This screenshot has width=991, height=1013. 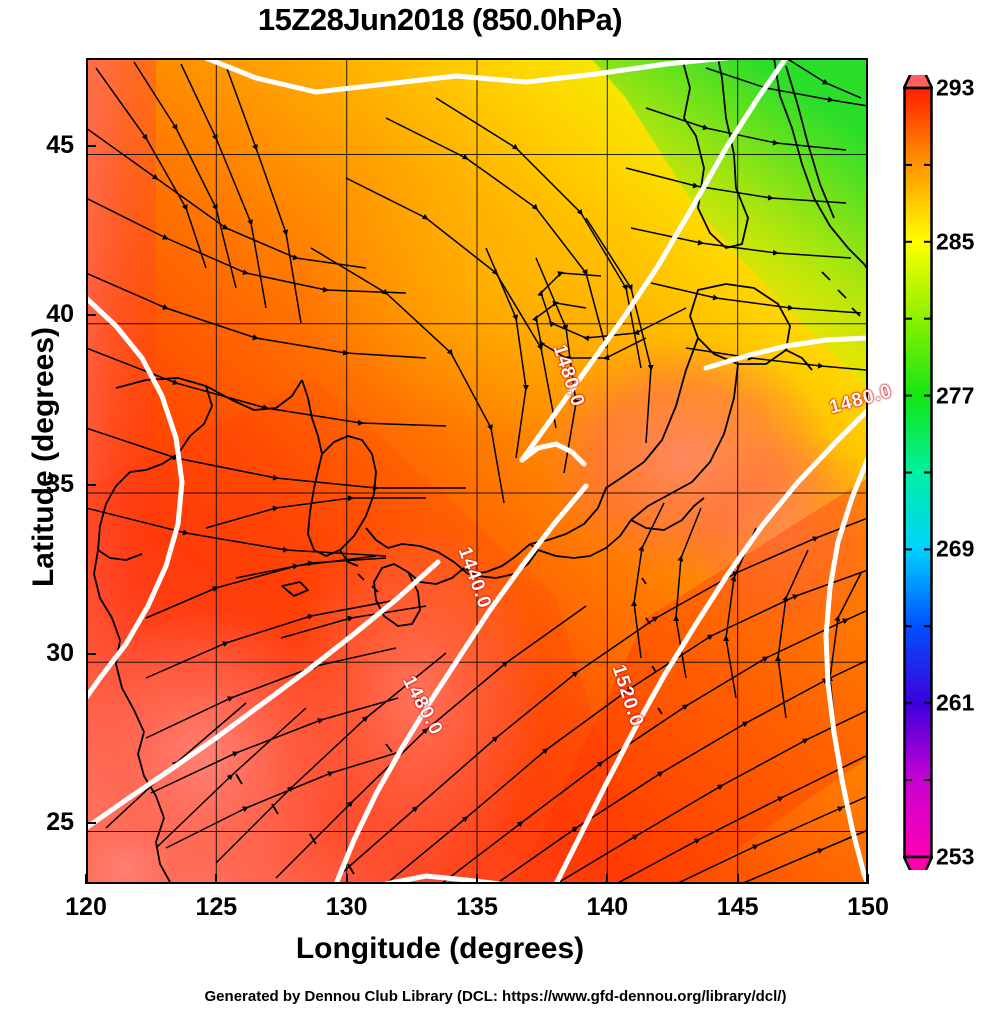 What do you see at coordinates (43, 457) in the screenshot?
I see `y-axis-title: Latitude (degrees)` at bounding box center [43, 457].